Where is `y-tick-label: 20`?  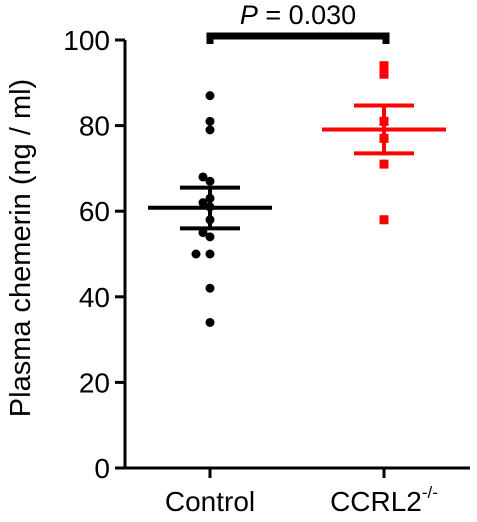 y-tick-label: 20 is located at coordinates (94, 382).